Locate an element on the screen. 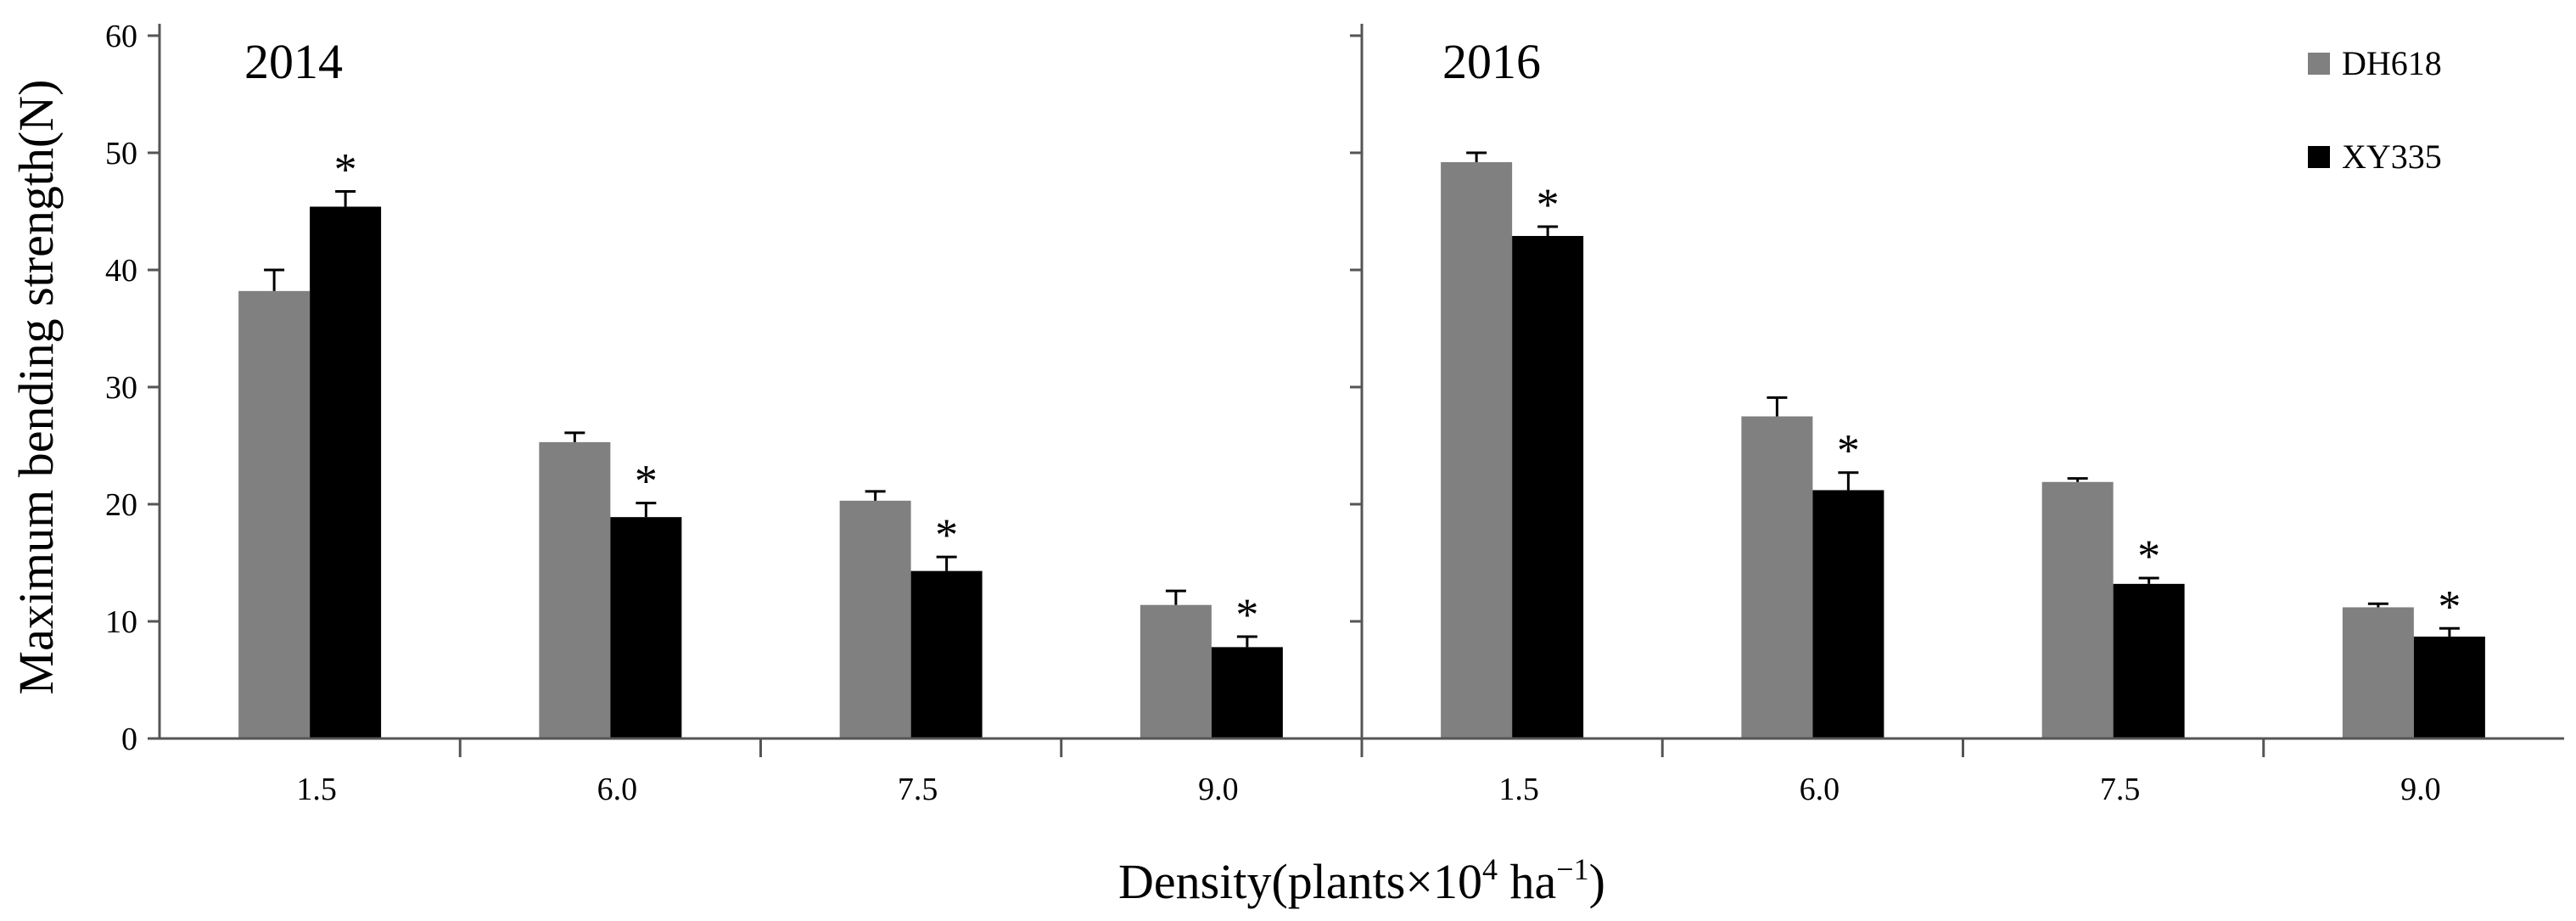  y-tick-label: 40 is located at coordinates (121, 271).